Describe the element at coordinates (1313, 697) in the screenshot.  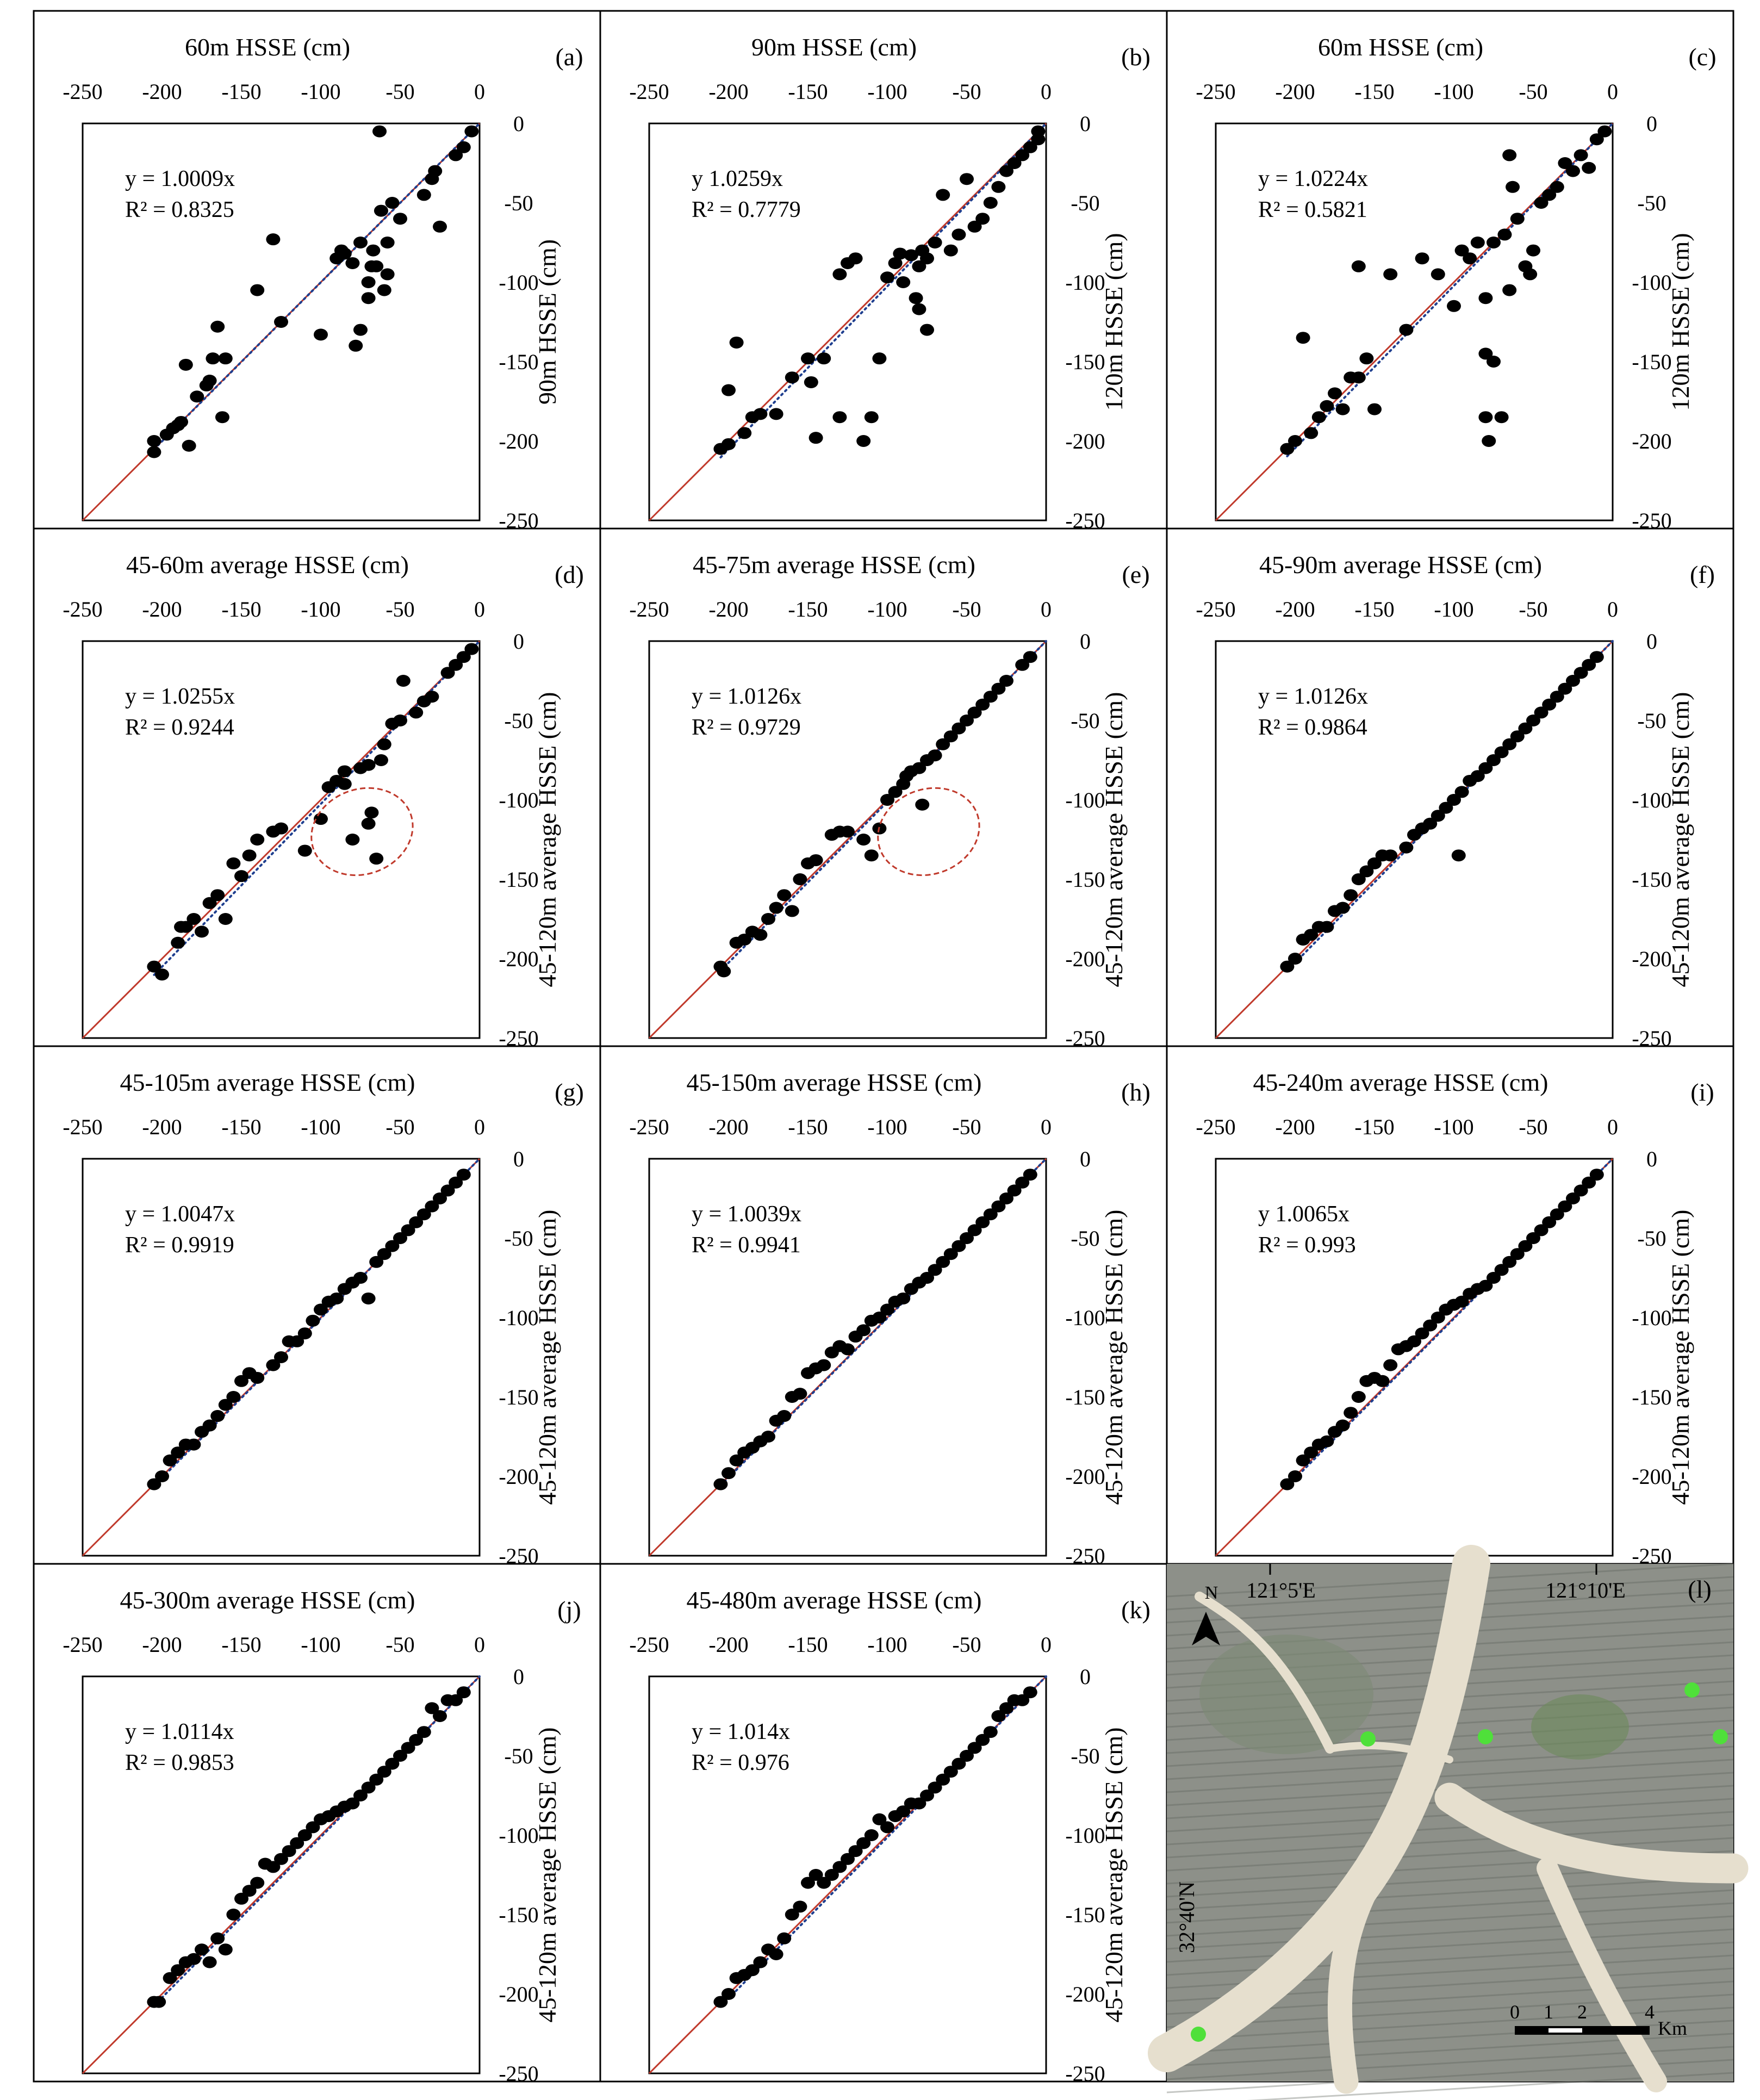
I see `regression-equation: y = 1.0126x` at that location.